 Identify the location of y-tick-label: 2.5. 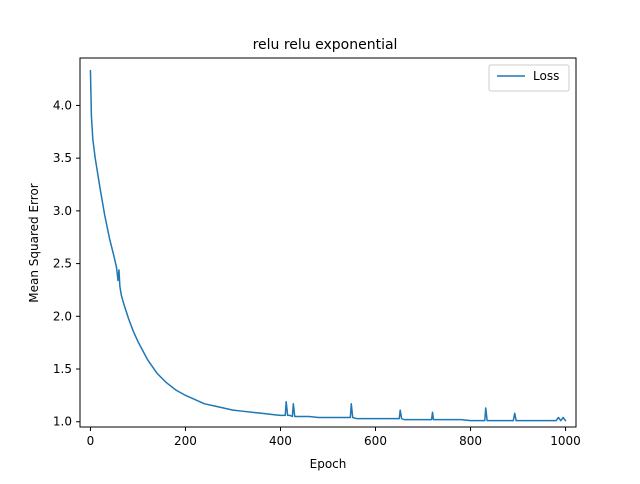
(62, 264).